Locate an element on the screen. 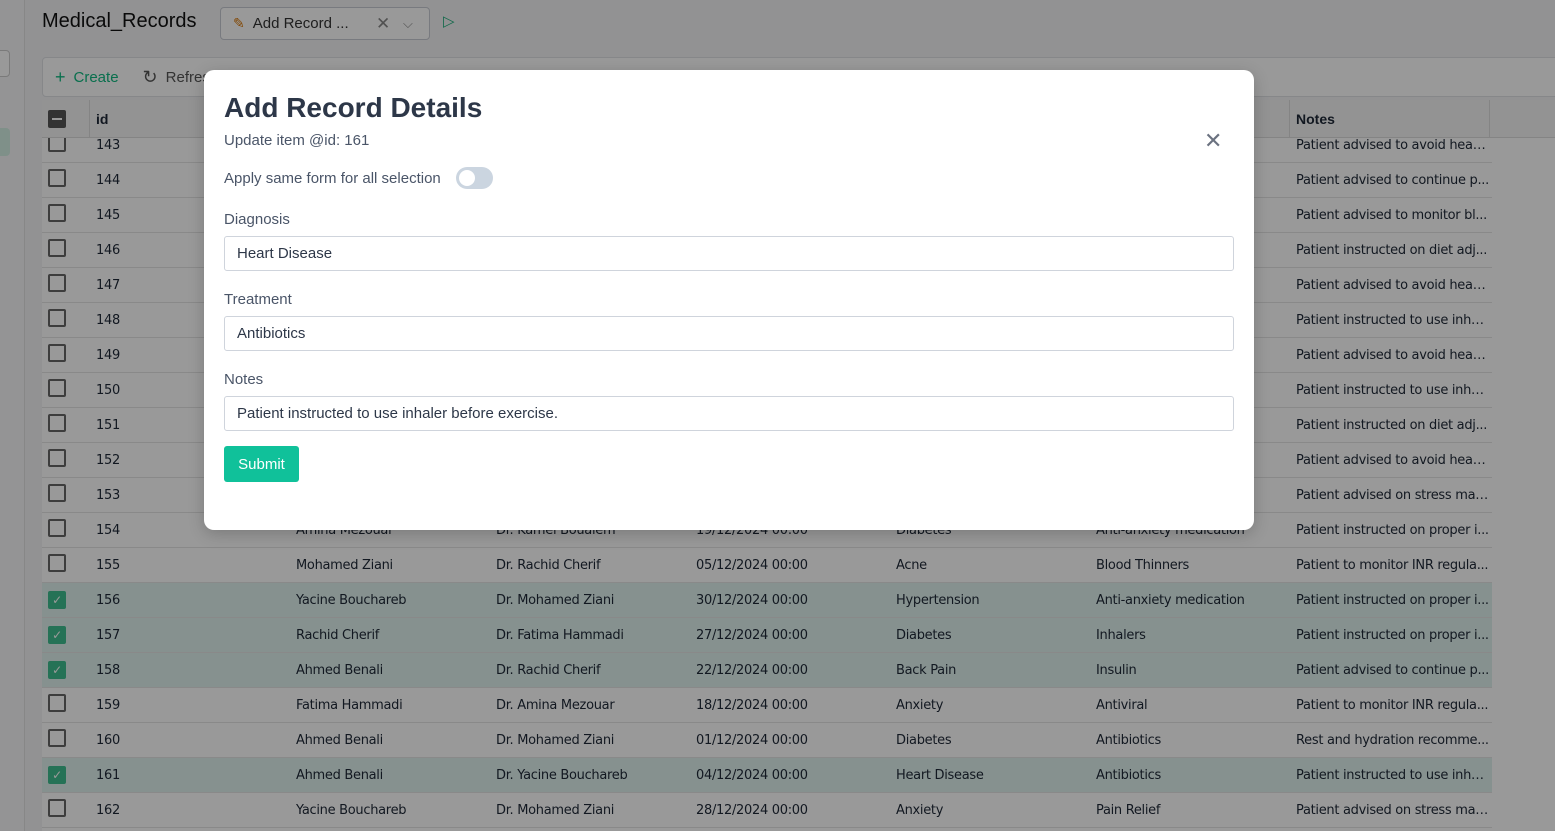  run-icon: ▷ is located at coordinates (449, 21).